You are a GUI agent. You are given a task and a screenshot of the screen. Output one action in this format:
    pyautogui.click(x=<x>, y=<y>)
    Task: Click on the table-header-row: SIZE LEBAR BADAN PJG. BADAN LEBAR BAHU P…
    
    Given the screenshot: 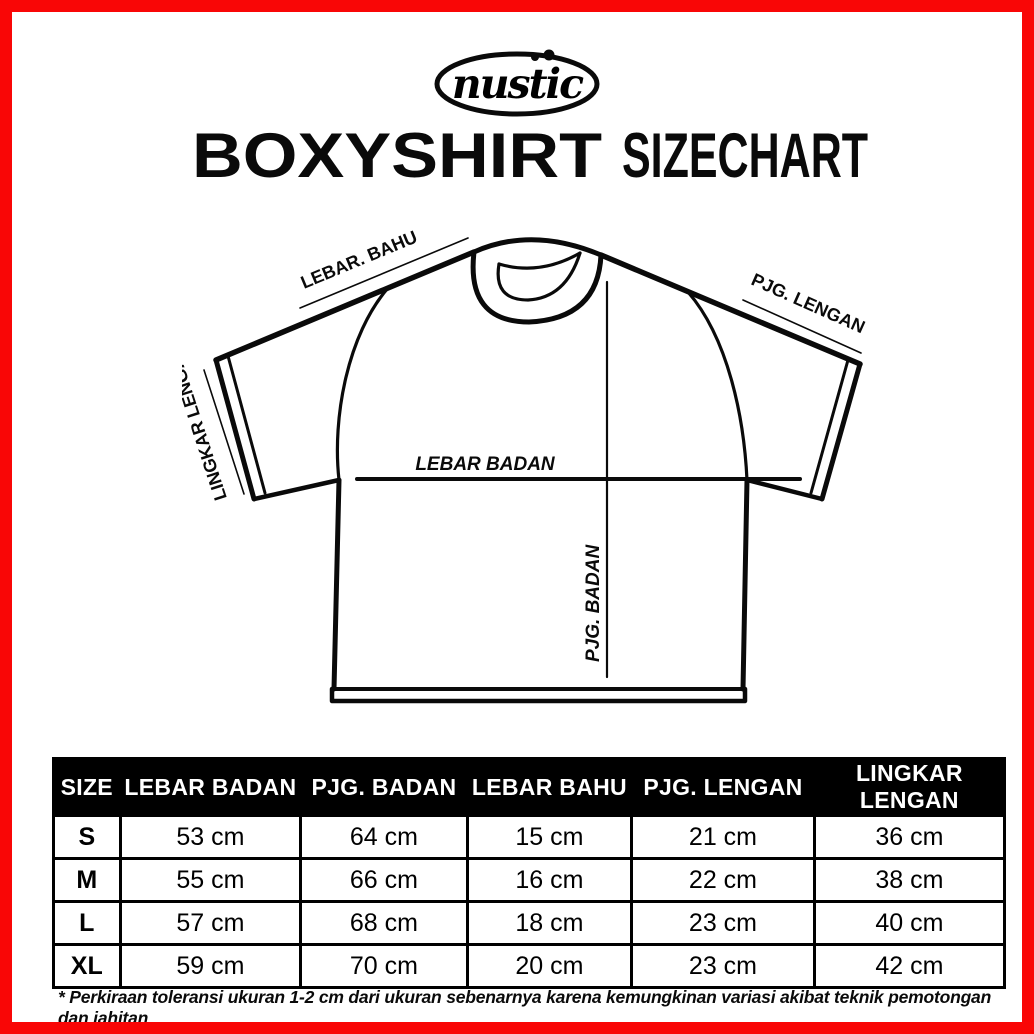 What is the action you would take?
    pyautogui.click(x=529, y=787)
    